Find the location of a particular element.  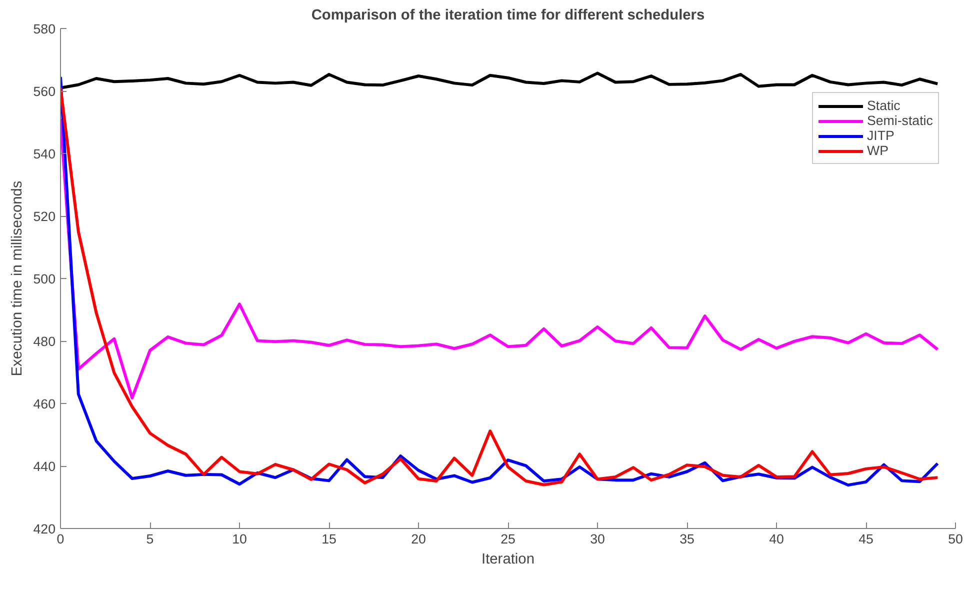

x-axis-title: Iteration is located at coordinates (508, 560).